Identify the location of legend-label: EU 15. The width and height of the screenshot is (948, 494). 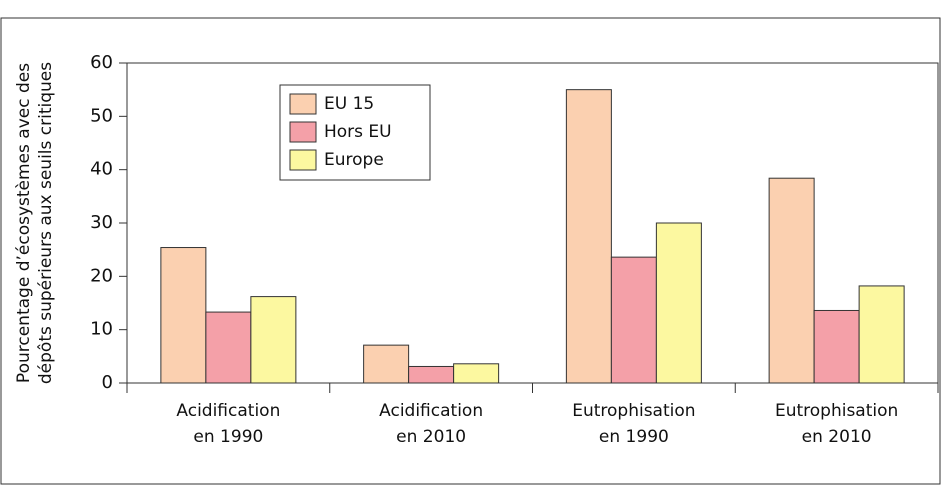
(349, 104).